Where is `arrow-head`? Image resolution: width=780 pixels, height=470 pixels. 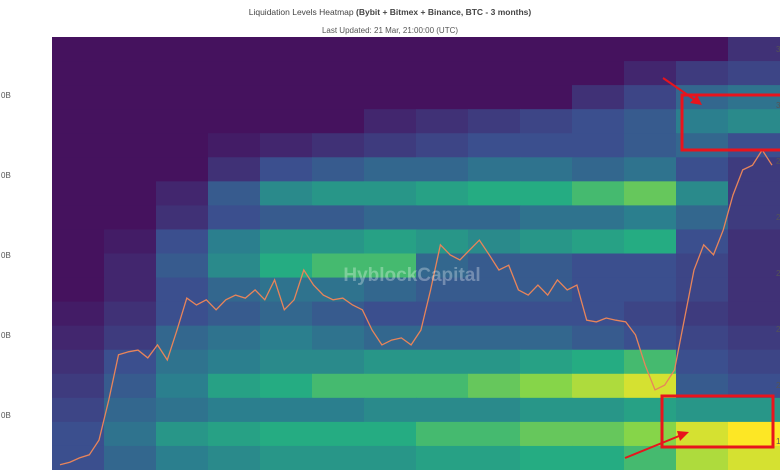 arrow-head is located at coordinates (683, 436).